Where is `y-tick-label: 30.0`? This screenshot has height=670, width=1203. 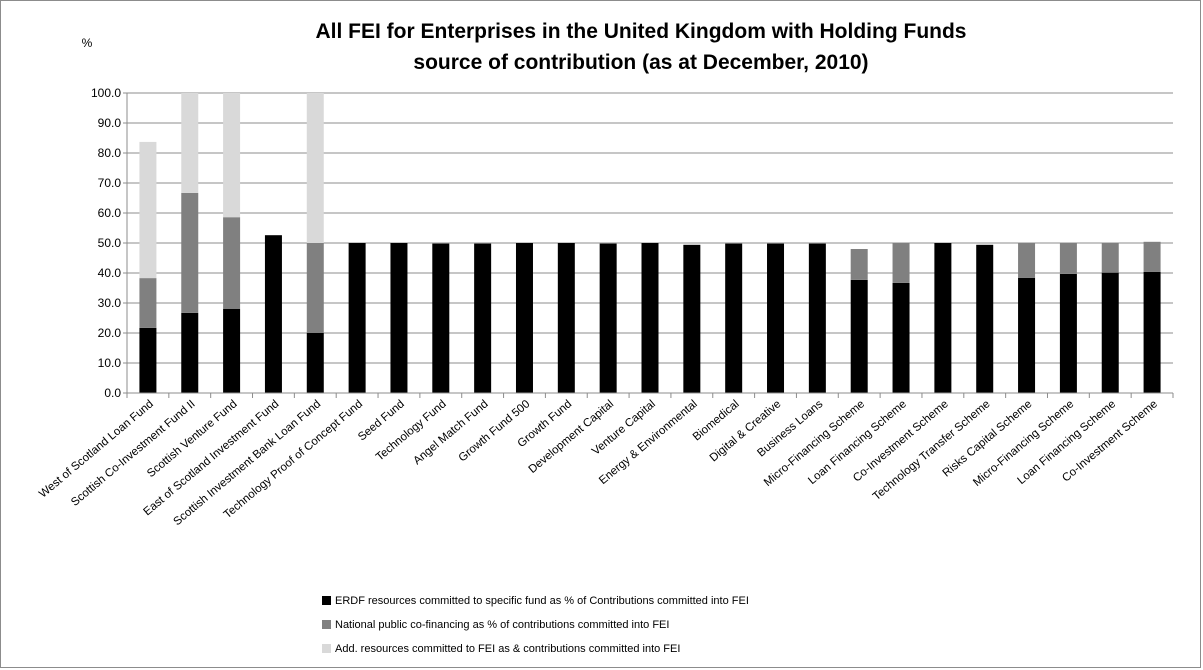
y-tick-label: 30.0 is located at coordinates (110, 303).